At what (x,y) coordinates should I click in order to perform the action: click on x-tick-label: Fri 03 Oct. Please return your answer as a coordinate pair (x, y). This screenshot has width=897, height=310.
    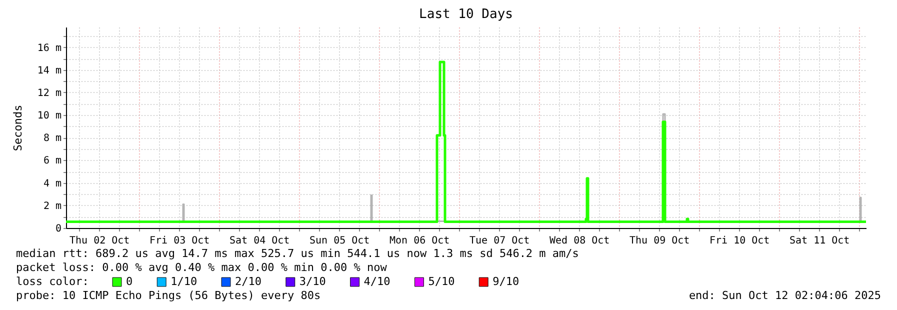
    Looking at the image, I should click on (180, 241).